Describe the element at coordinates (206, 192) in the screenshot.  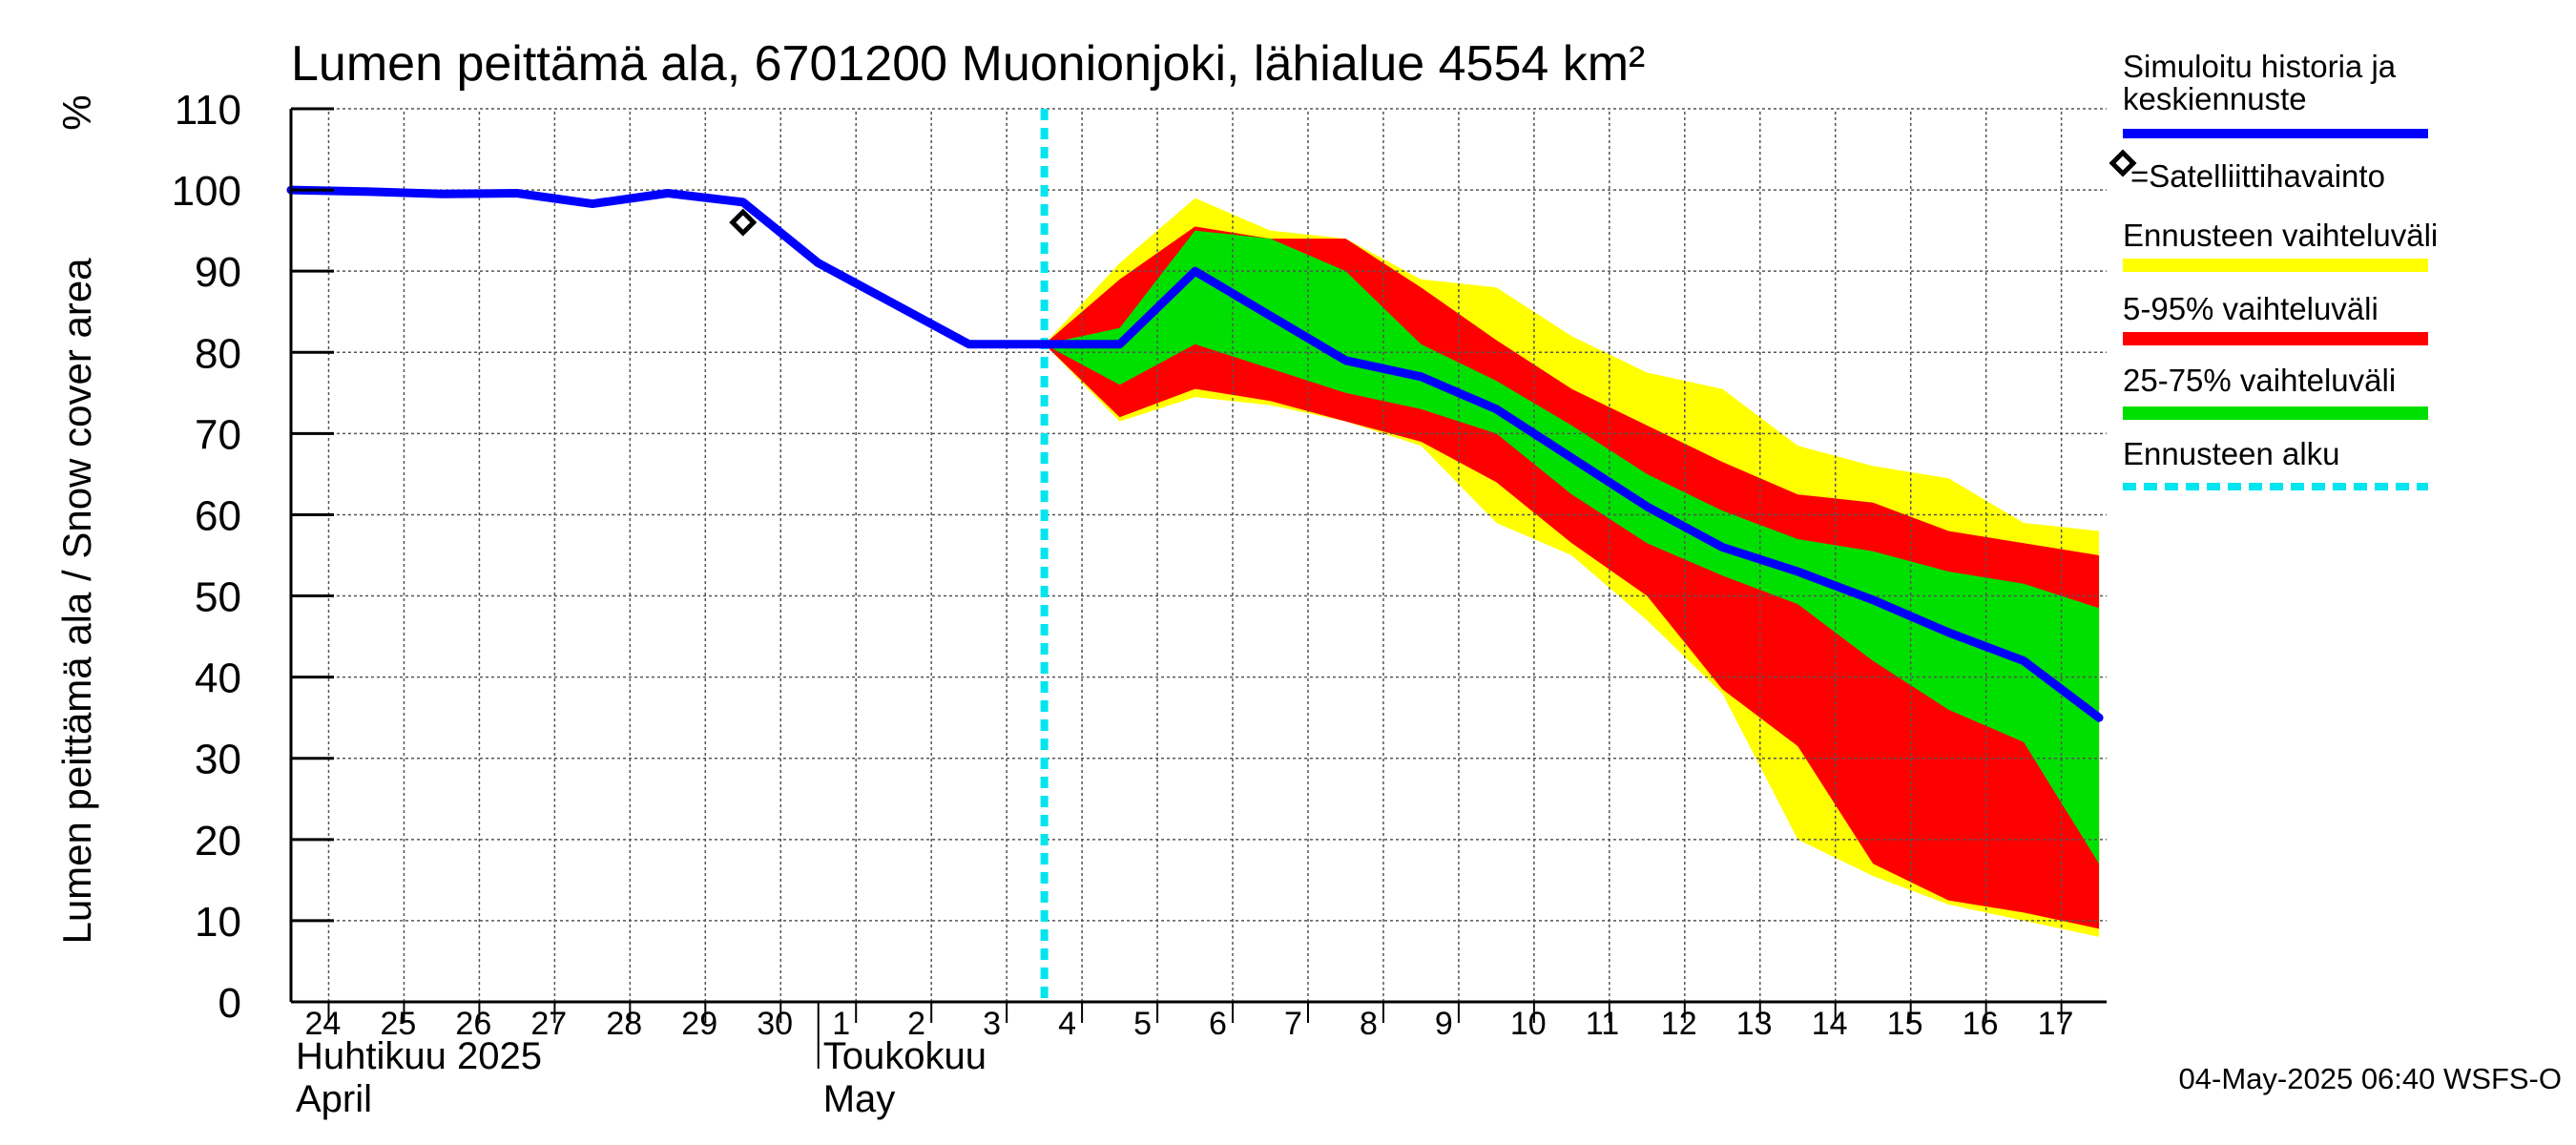
I see `y-tick-label: 100` at that location.